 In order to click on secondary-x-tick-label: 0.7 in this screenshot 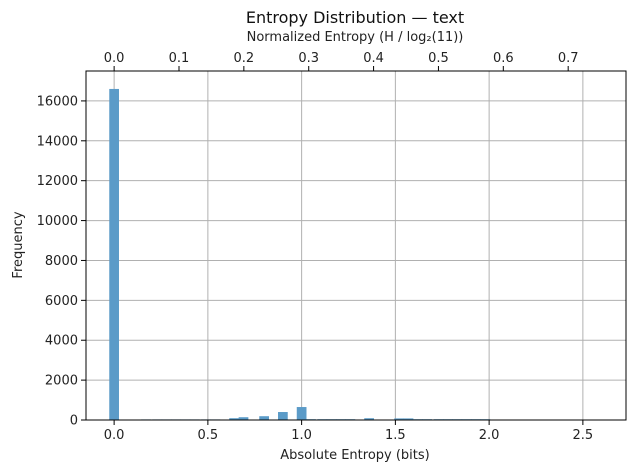, I will do `click(568, 58)`.